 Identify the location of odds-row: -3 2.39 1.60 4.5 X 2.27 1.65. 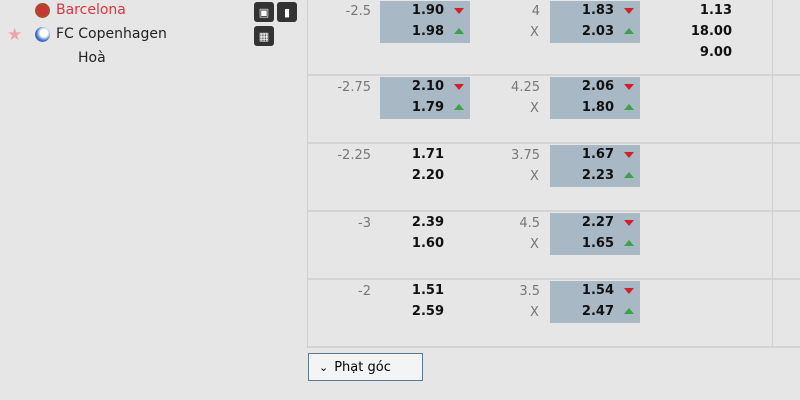
(554, 246).